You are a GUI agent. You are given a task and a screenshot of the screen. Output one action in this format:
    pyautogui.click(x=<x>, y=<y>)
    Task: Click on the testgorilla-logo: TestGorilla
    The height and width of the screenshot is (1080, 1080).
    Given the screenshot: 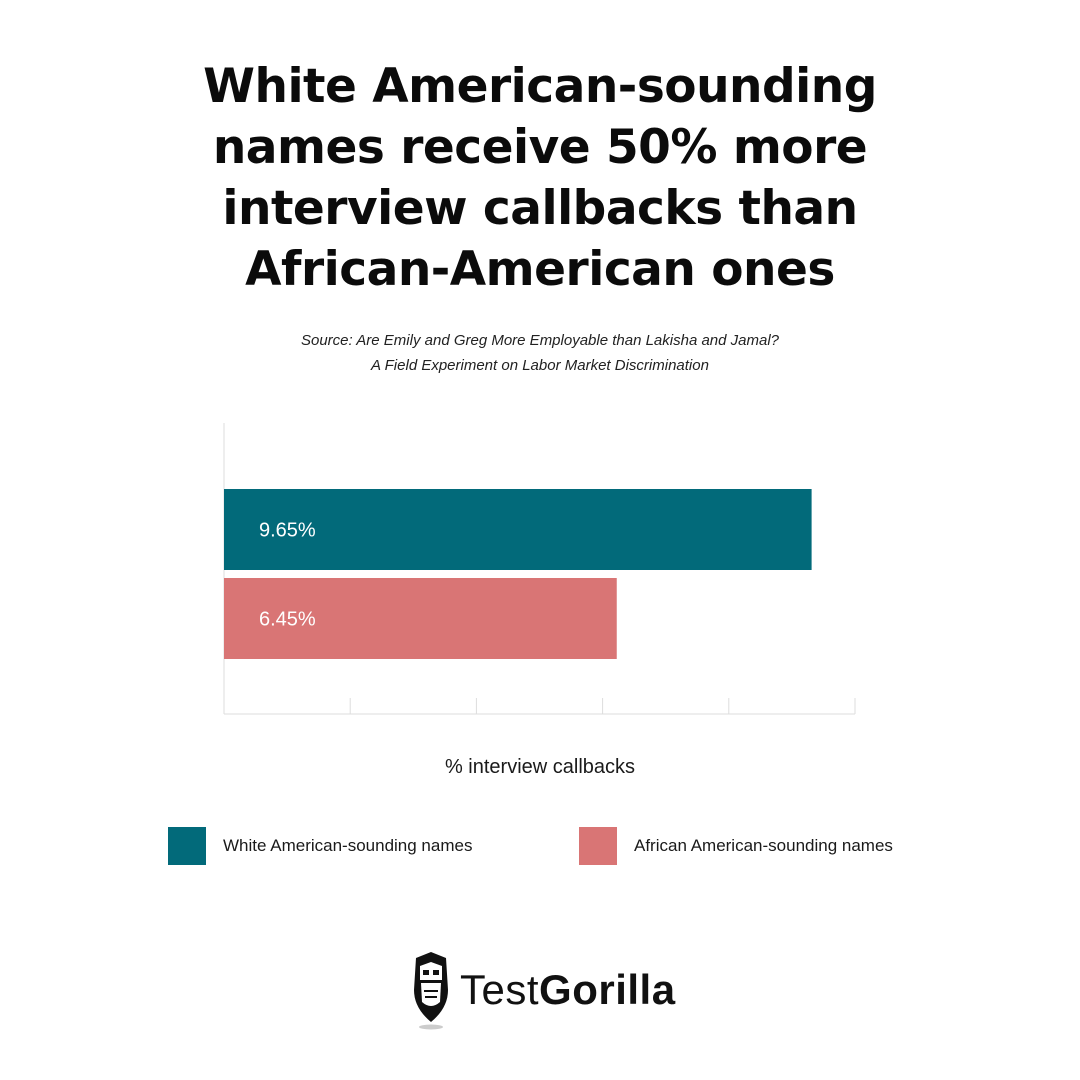 What is the action you would take?
    pyautogui.click(x=543, y=990)
    